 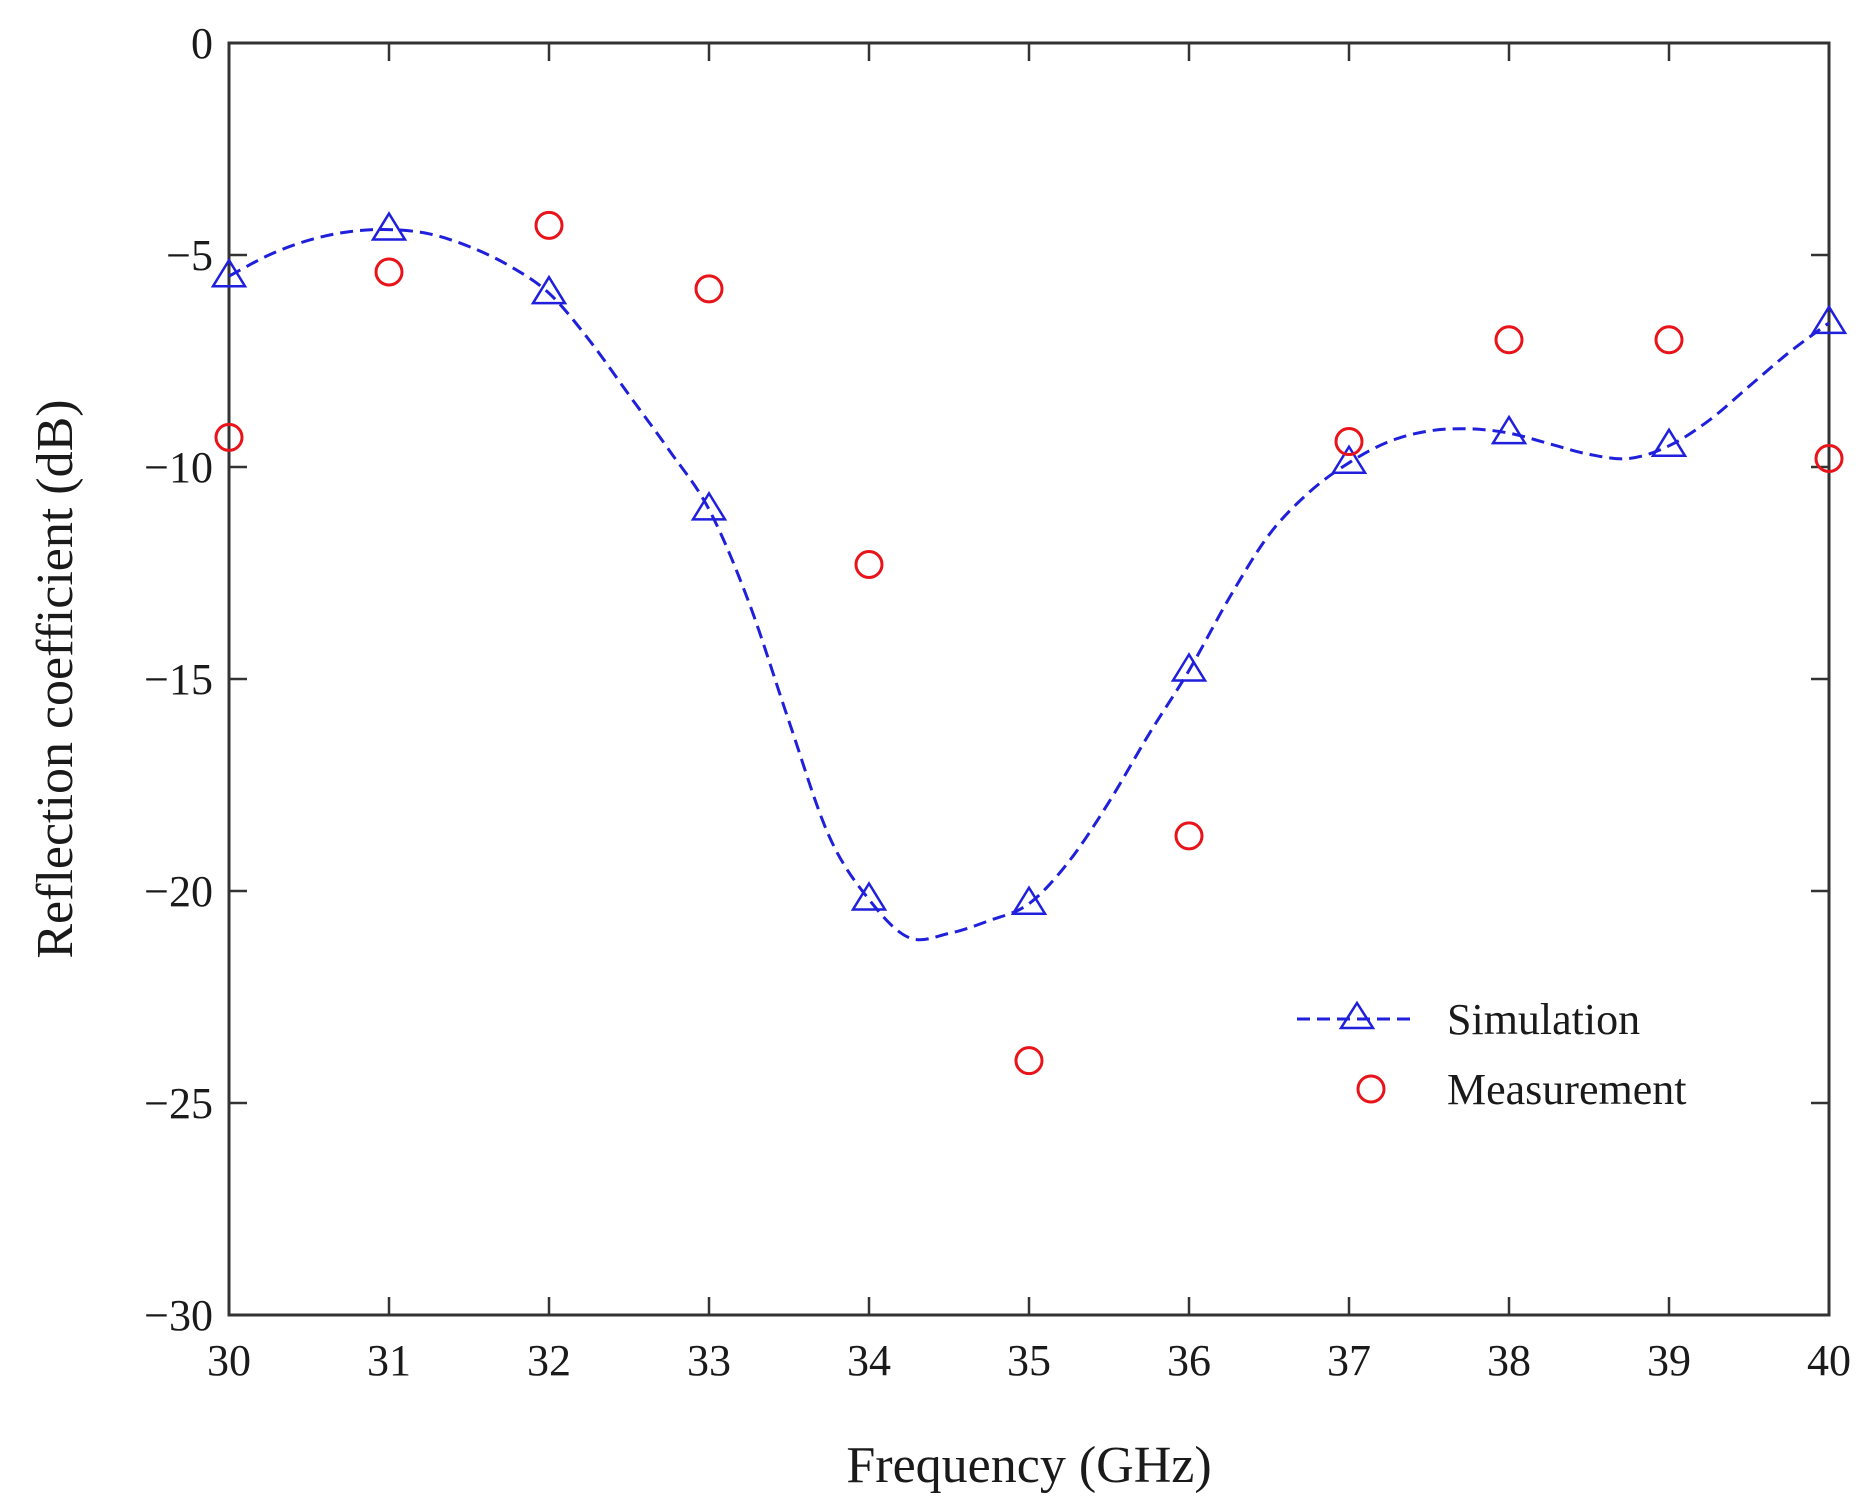 What do you see at coordinates (1669, 1360) in the screenshot?
I see `x-tick-label: 39` at bounding box center [1669, 1360].